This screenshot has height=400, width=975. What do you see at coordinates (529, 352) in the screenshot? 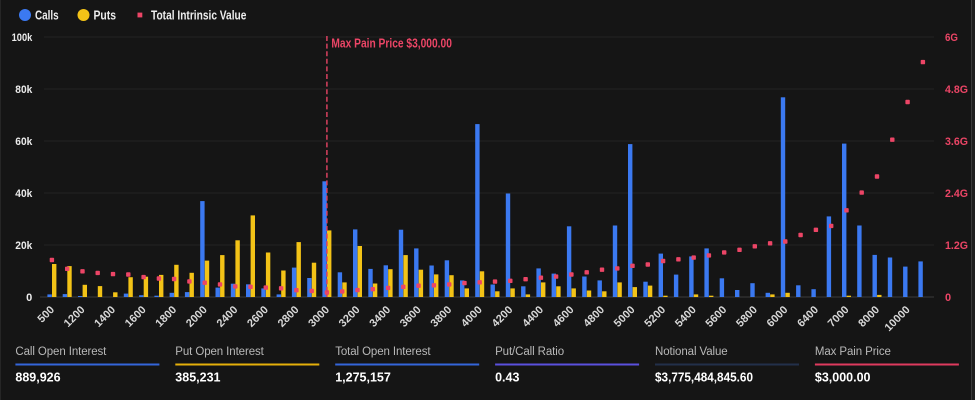
I see `svg-text: Put/Call Ratio` at bounding box center [529, 352].